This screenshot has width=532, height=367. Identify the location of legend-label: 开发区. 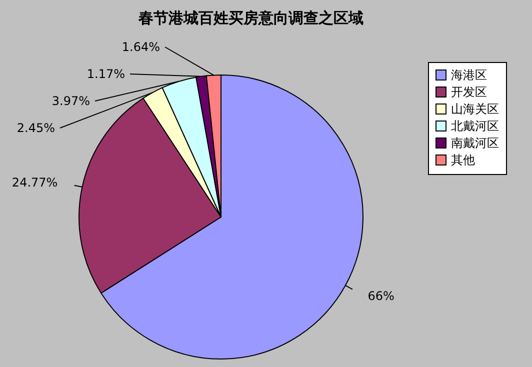
(469, 92).